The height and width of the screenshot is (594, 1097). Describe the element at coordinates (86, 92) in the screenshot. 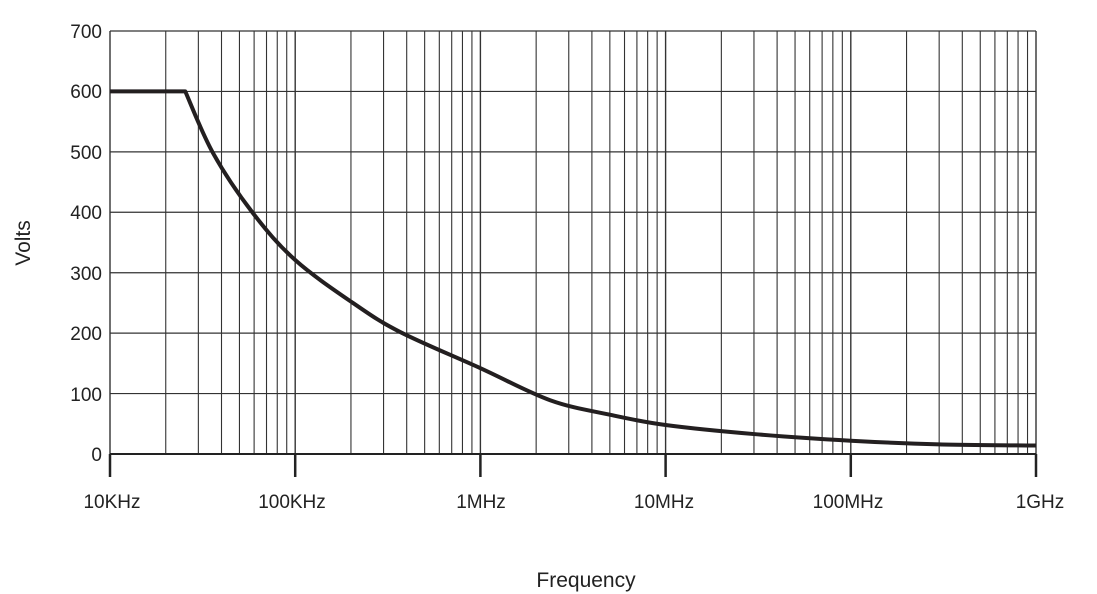

I see `y-tick-label: 600` at that location.